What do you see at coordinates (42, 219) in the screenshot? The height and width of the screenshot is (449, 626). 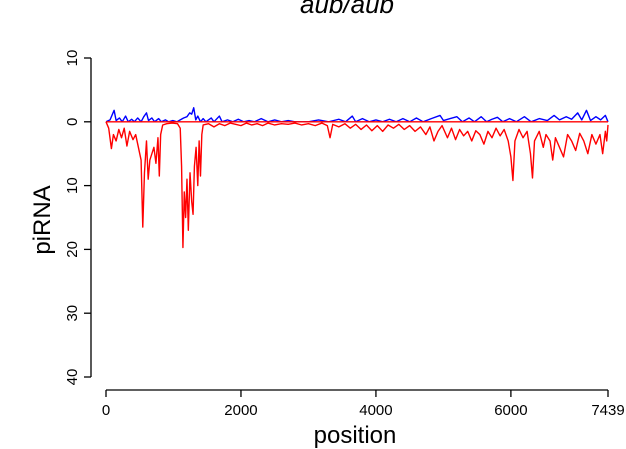 I see `y-axis-label: piRNA` at bounding box center [42, 219].